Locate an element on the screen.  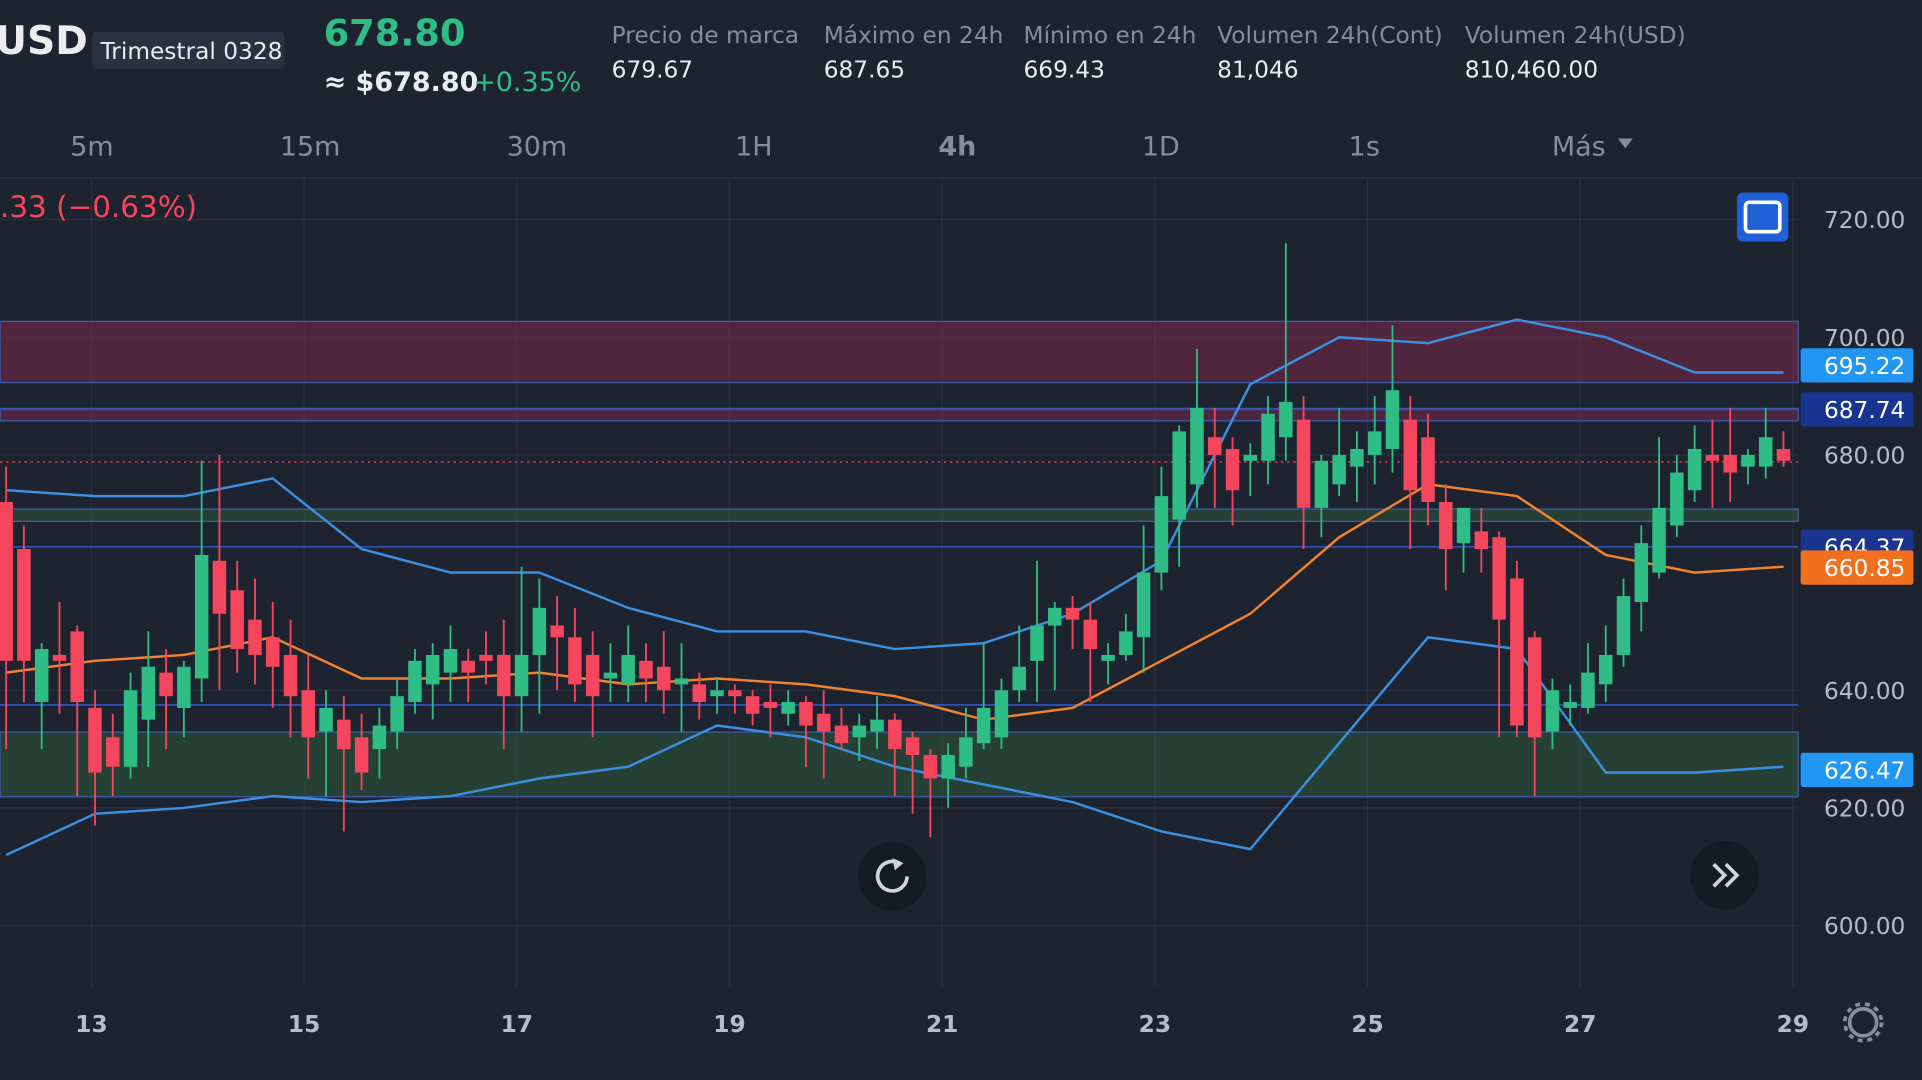
fullscreen-button is located at coordinates (1762, 217).